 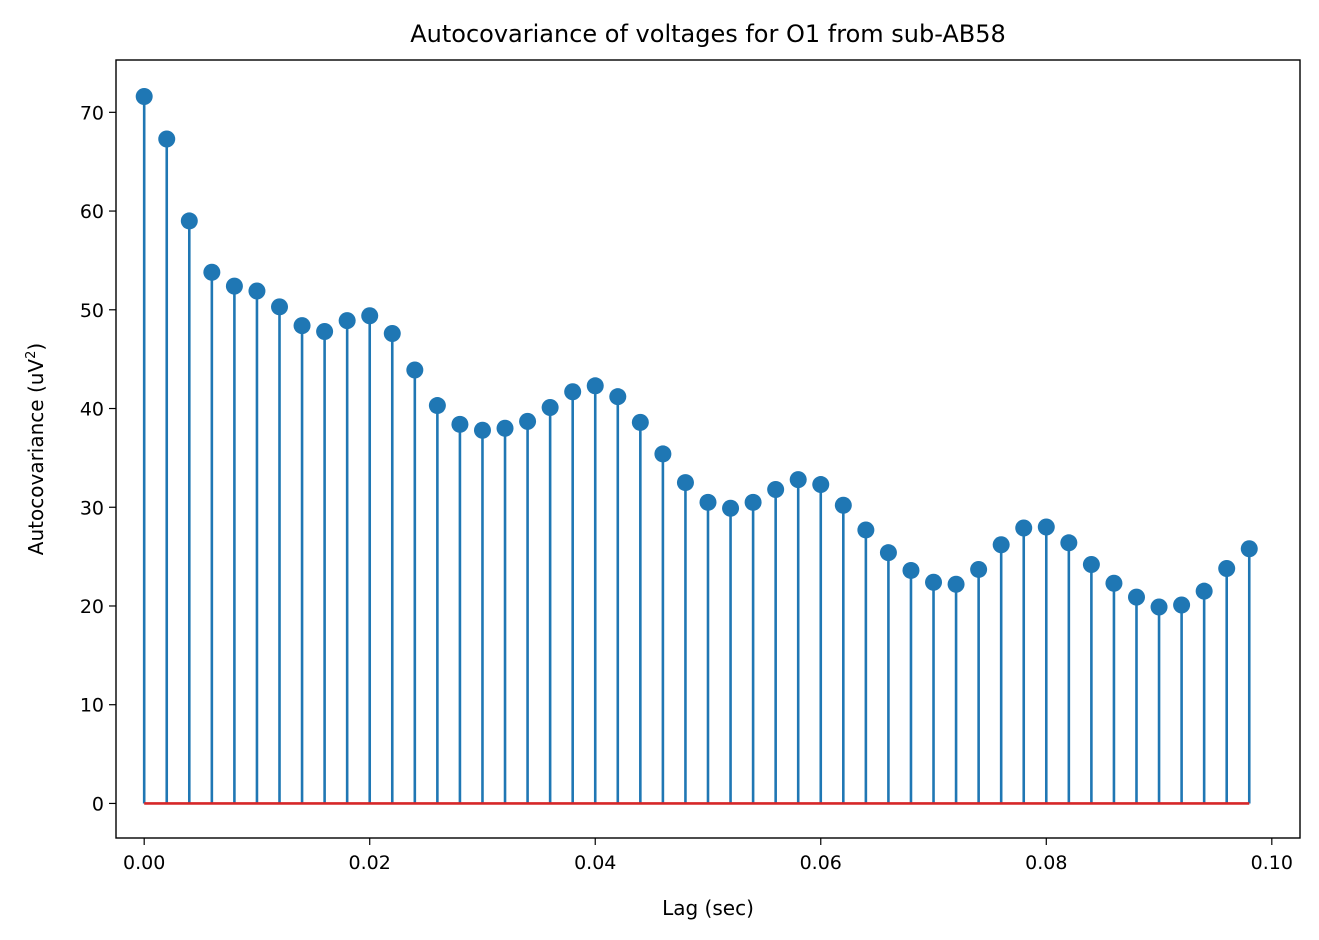 I want to click on x-tick-label: 0.04, so click(x=595, y=863).